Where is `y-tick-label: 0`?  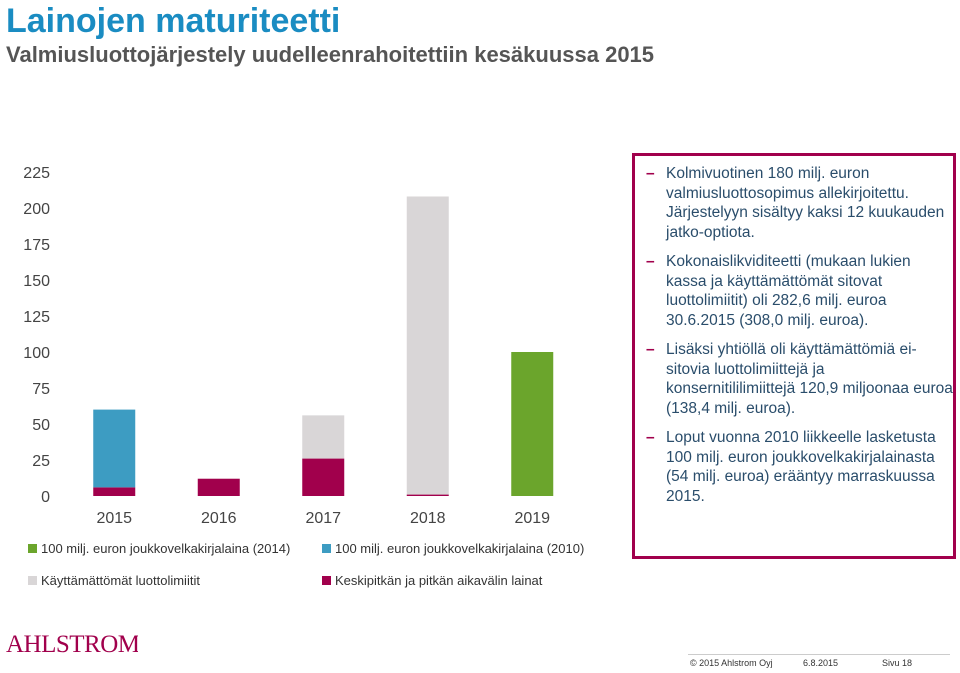 y-tick-label: 0 is located at coordinates (45, 497).